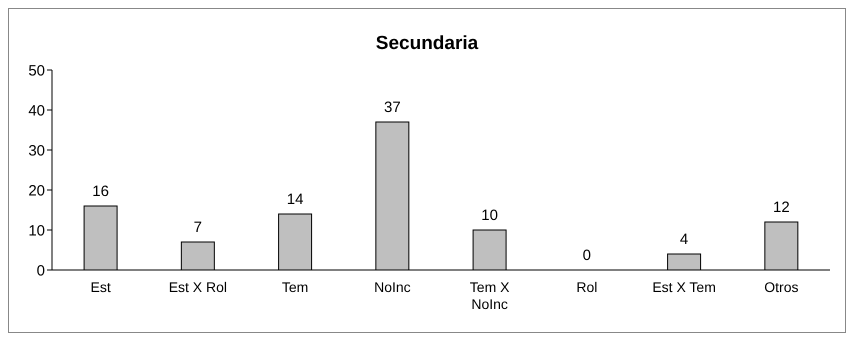 The width and height of the screenshot is (850, 338). I want to click on x-tick-label: NoInc, so click(392, 287).